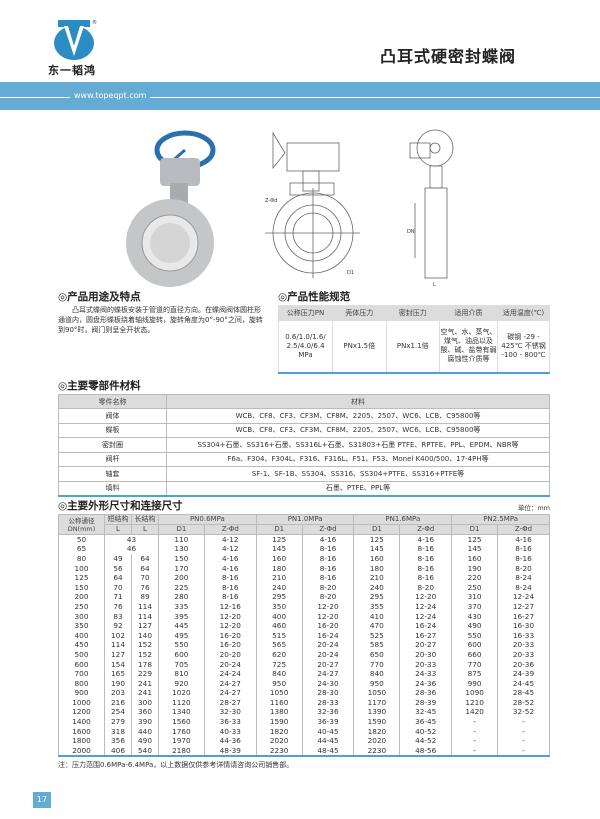 Image resolution: width=600 pixels, height=819 pixels. What do you see at coordinates (181, 673) in the screenshot?
I see `cell: 810` at bounding box center [181, 673].